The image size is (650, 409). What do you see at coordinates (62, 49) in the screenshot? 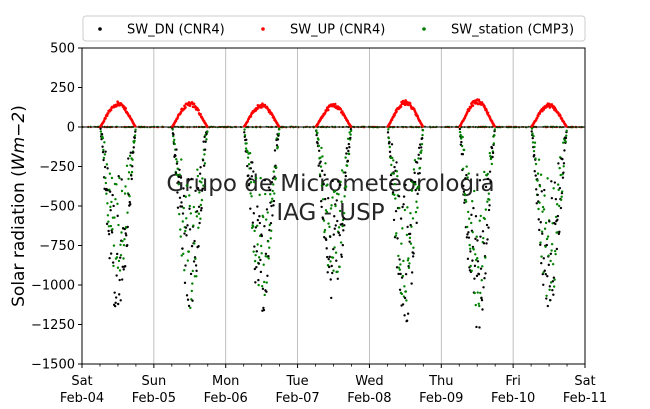
I see `y-tick-label: 500` at bounding box center [62, 49].